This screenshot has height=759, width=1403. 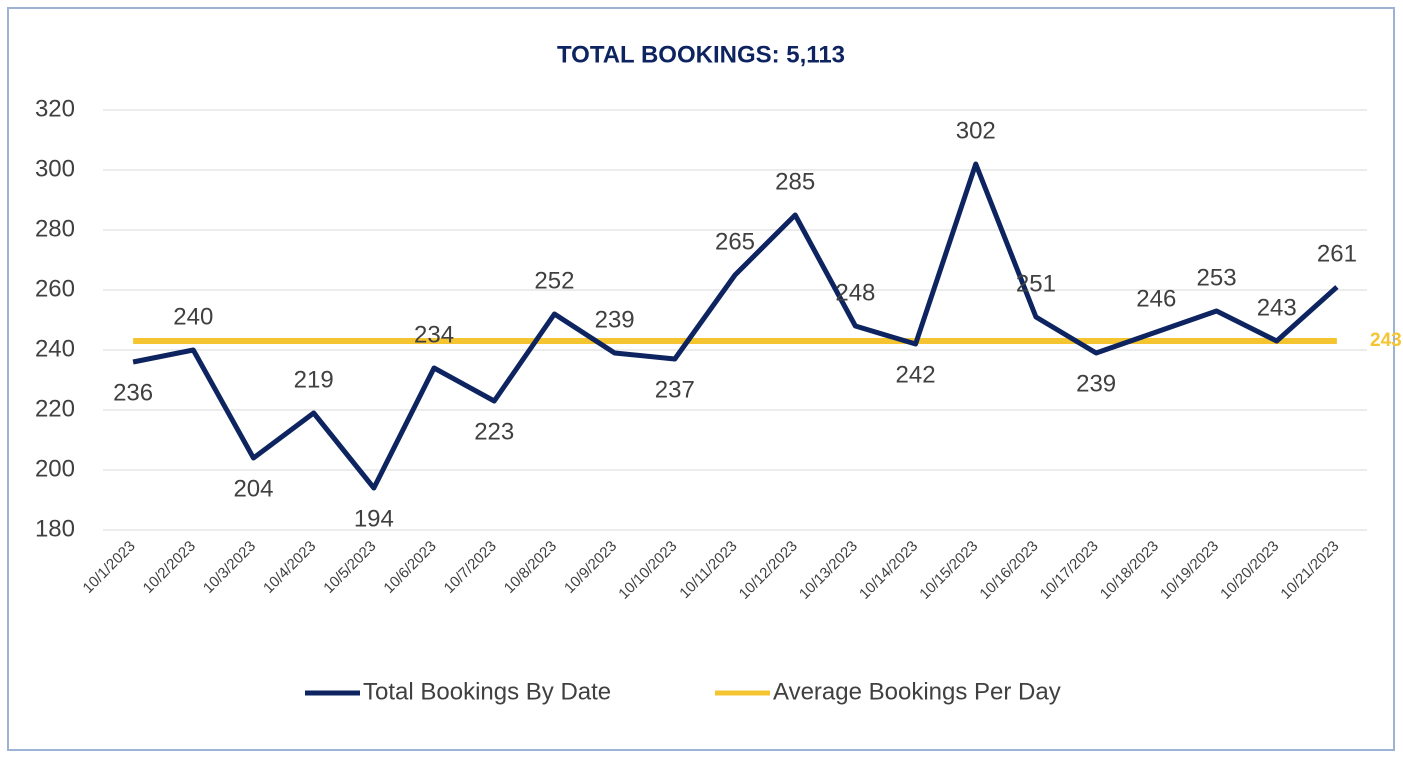 What do you see at coordinates (917, 691) in the screenshot?
I see `legend-label: Average Bookings Per Day` at bounding box center [917, 691].